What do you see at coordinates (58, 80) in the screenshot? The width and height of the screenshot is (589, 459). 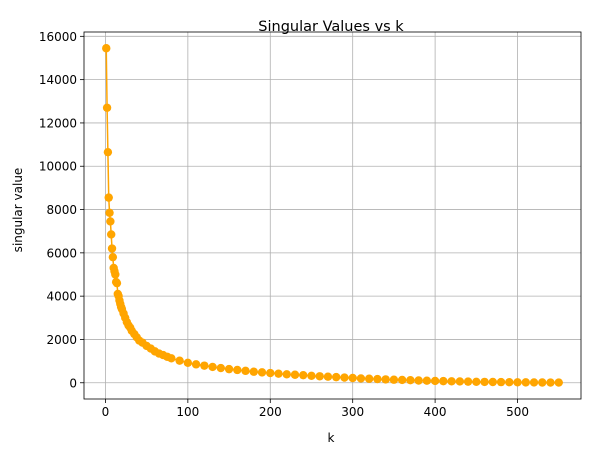 I see `y-tick-label: 14000` at bounding box center [58, 80].